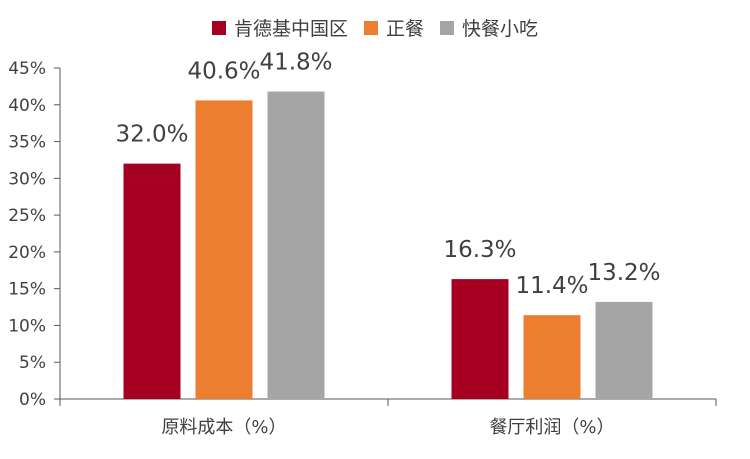 The height and width of the screenshot is (459, 750). I want to click on legend-label-formal-dining: 正餐, so click(404, 29).